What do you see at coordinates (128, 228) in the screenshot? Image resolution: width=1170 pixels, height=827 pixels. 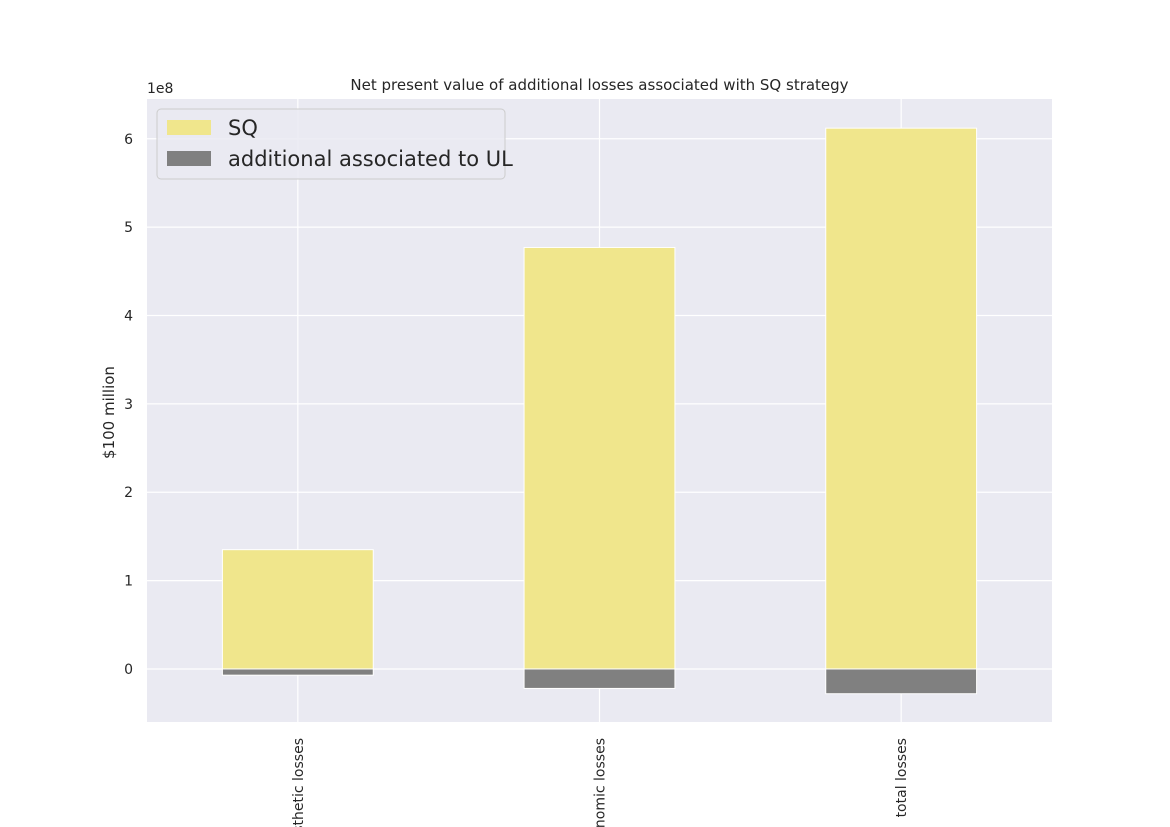 I see `y-tick-label: 5` at bounding box center [128, 228].